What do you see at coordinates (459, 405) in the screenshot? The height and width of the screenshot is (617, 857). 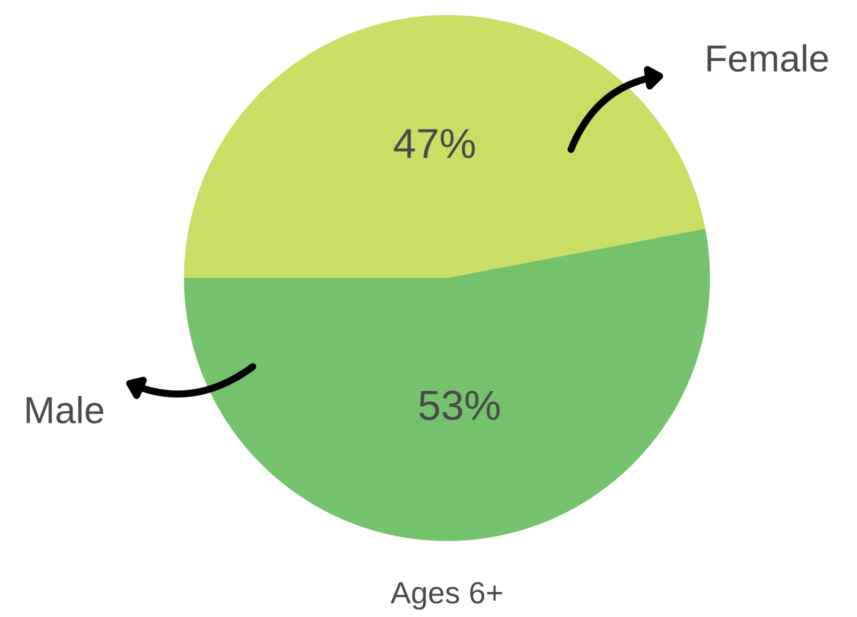 I see `data-label: 53%` at bounding box center [459, 405].